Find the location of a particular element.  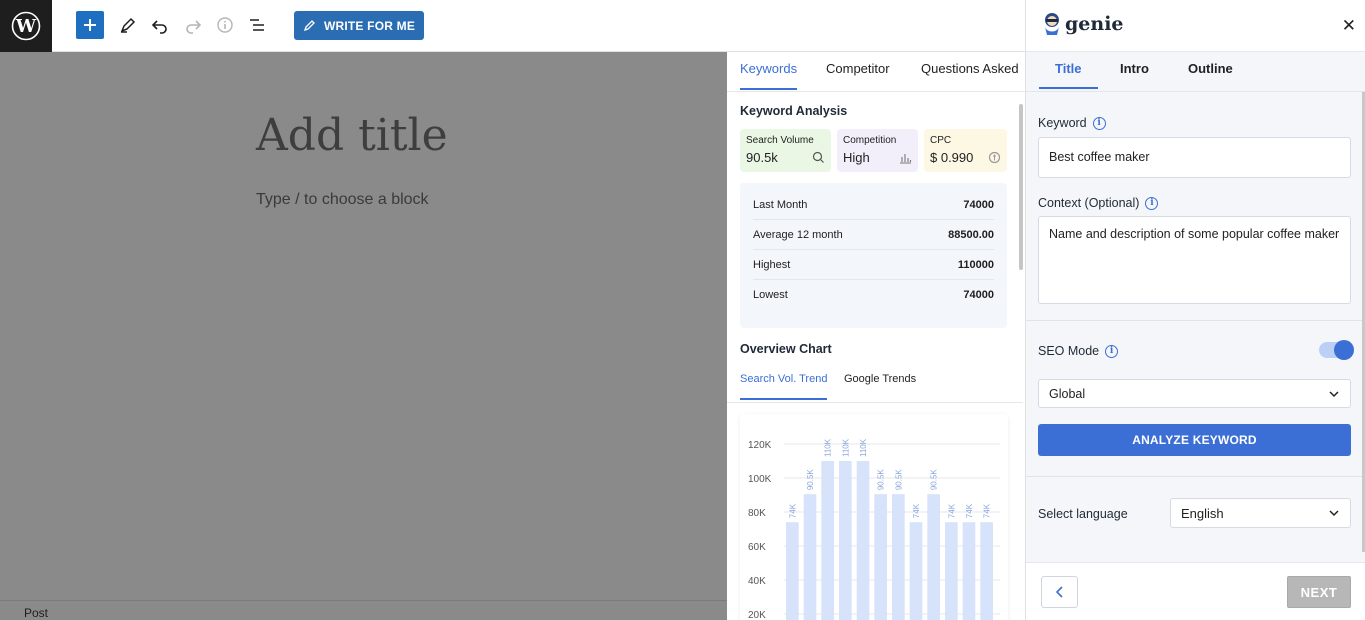

keyword-panel-scrollbar is located at coordinates (1021, 187).